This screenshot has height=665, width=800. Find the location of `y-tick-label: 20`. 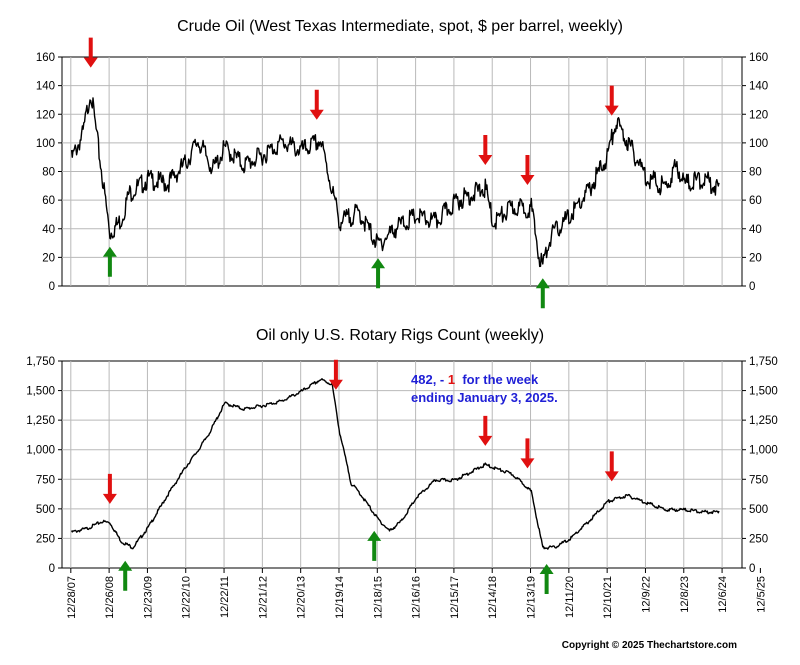

y-tick-label: 20 is located at coordinates (48, 258).